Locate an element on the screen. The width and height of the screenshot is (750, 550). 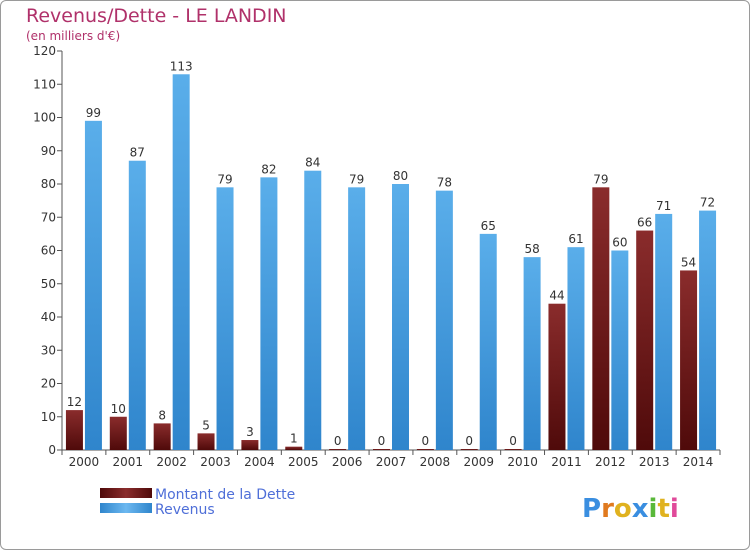
legend-label-revenus: Revenus is located at coordinates (185, 510).